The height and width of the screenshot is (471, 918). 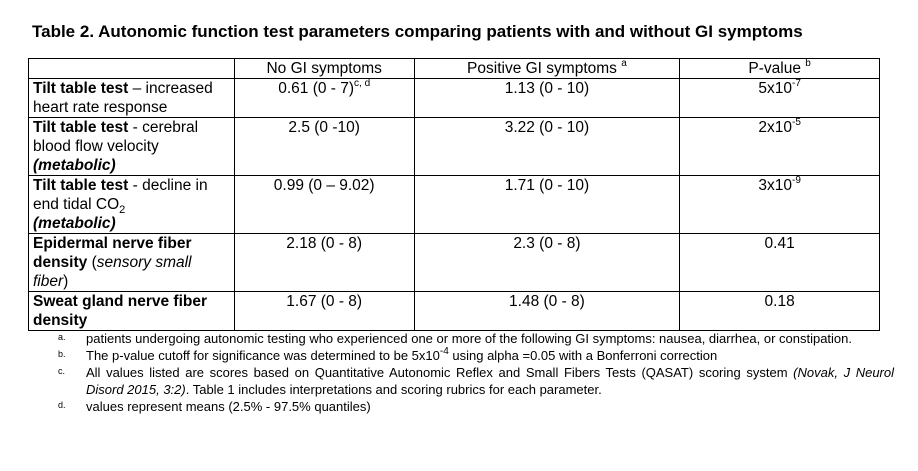 What do you see at coordinates (92, 262) in the screenshot?
I see `row-label-paren-open: (` at bounding box center [92, 262].